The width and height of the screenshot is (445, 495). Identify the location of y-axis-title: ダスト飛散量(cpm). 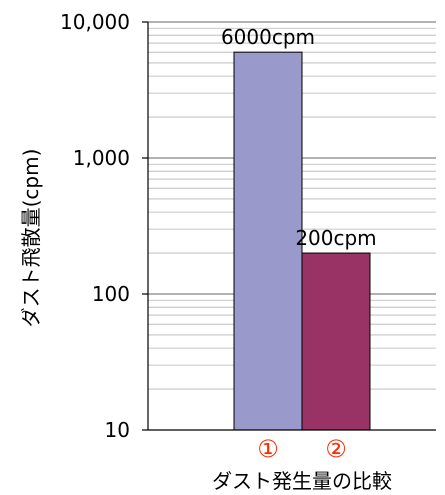
(31, 238).